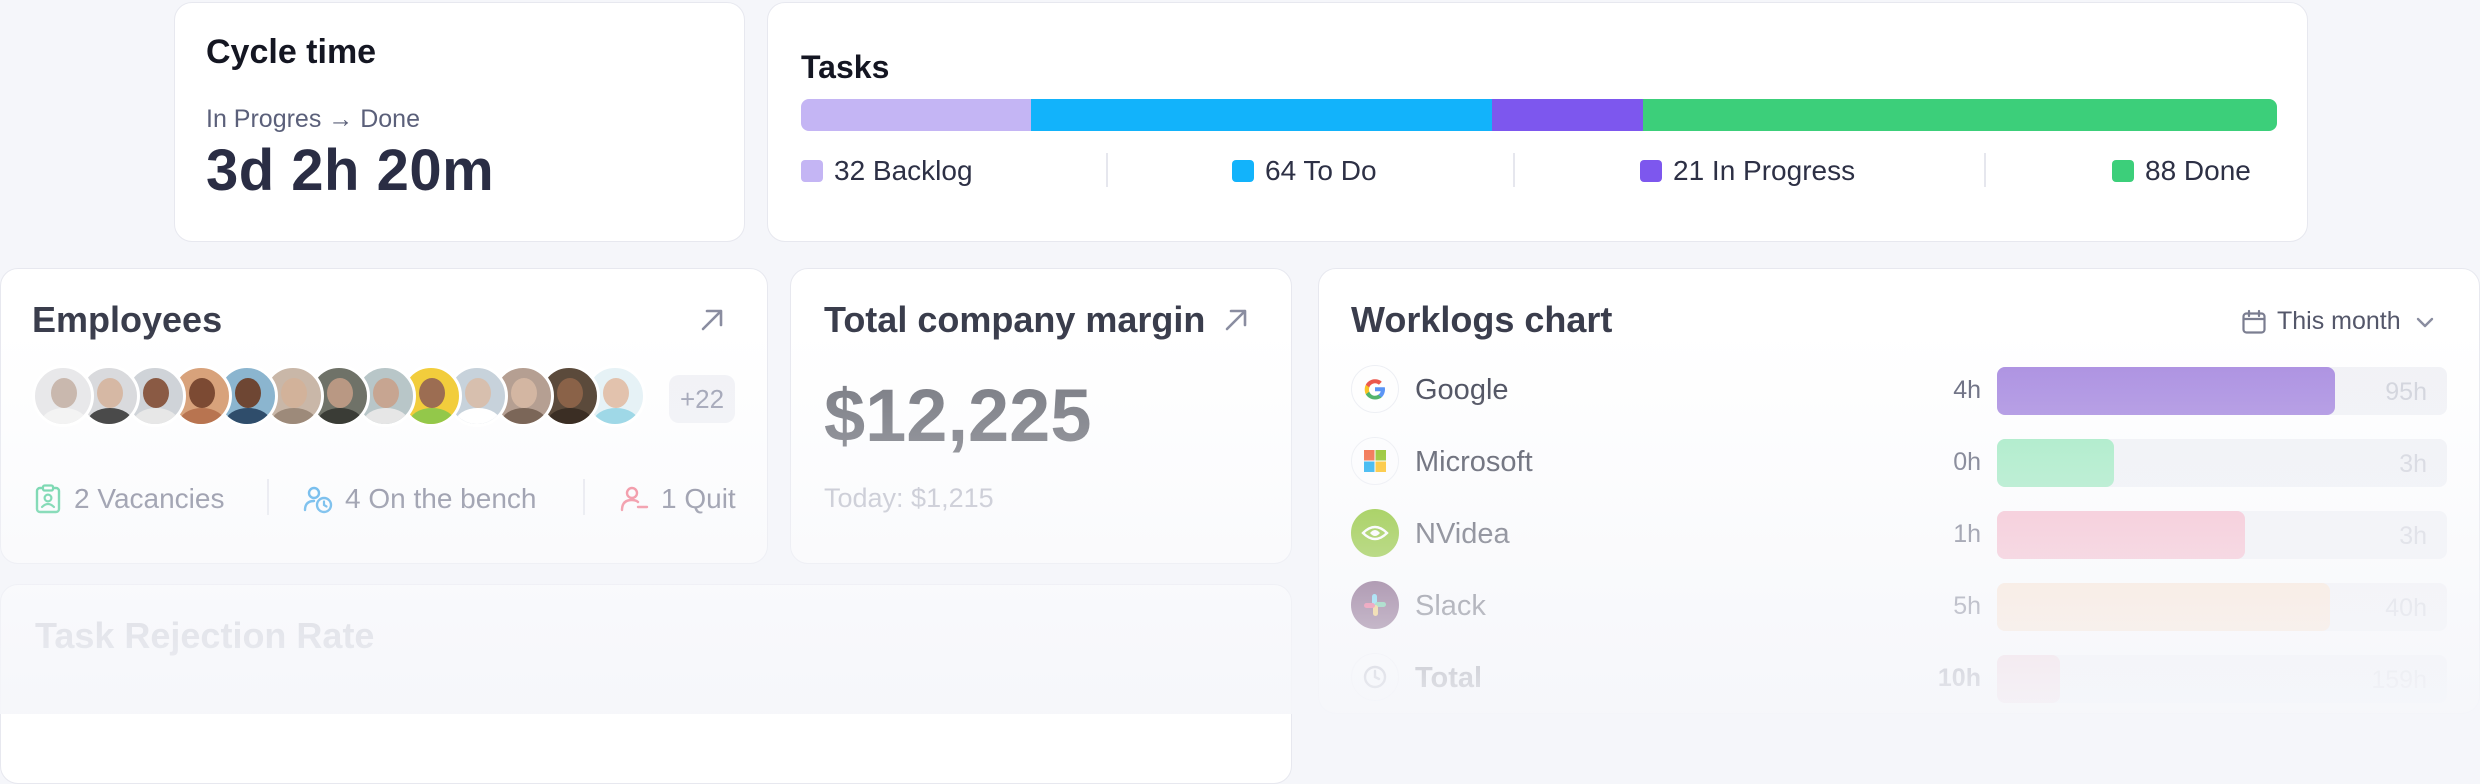  Describe the element at coordinates (1375, 533) in the screenshot. I see `nvidia-logo-icon` at that location.